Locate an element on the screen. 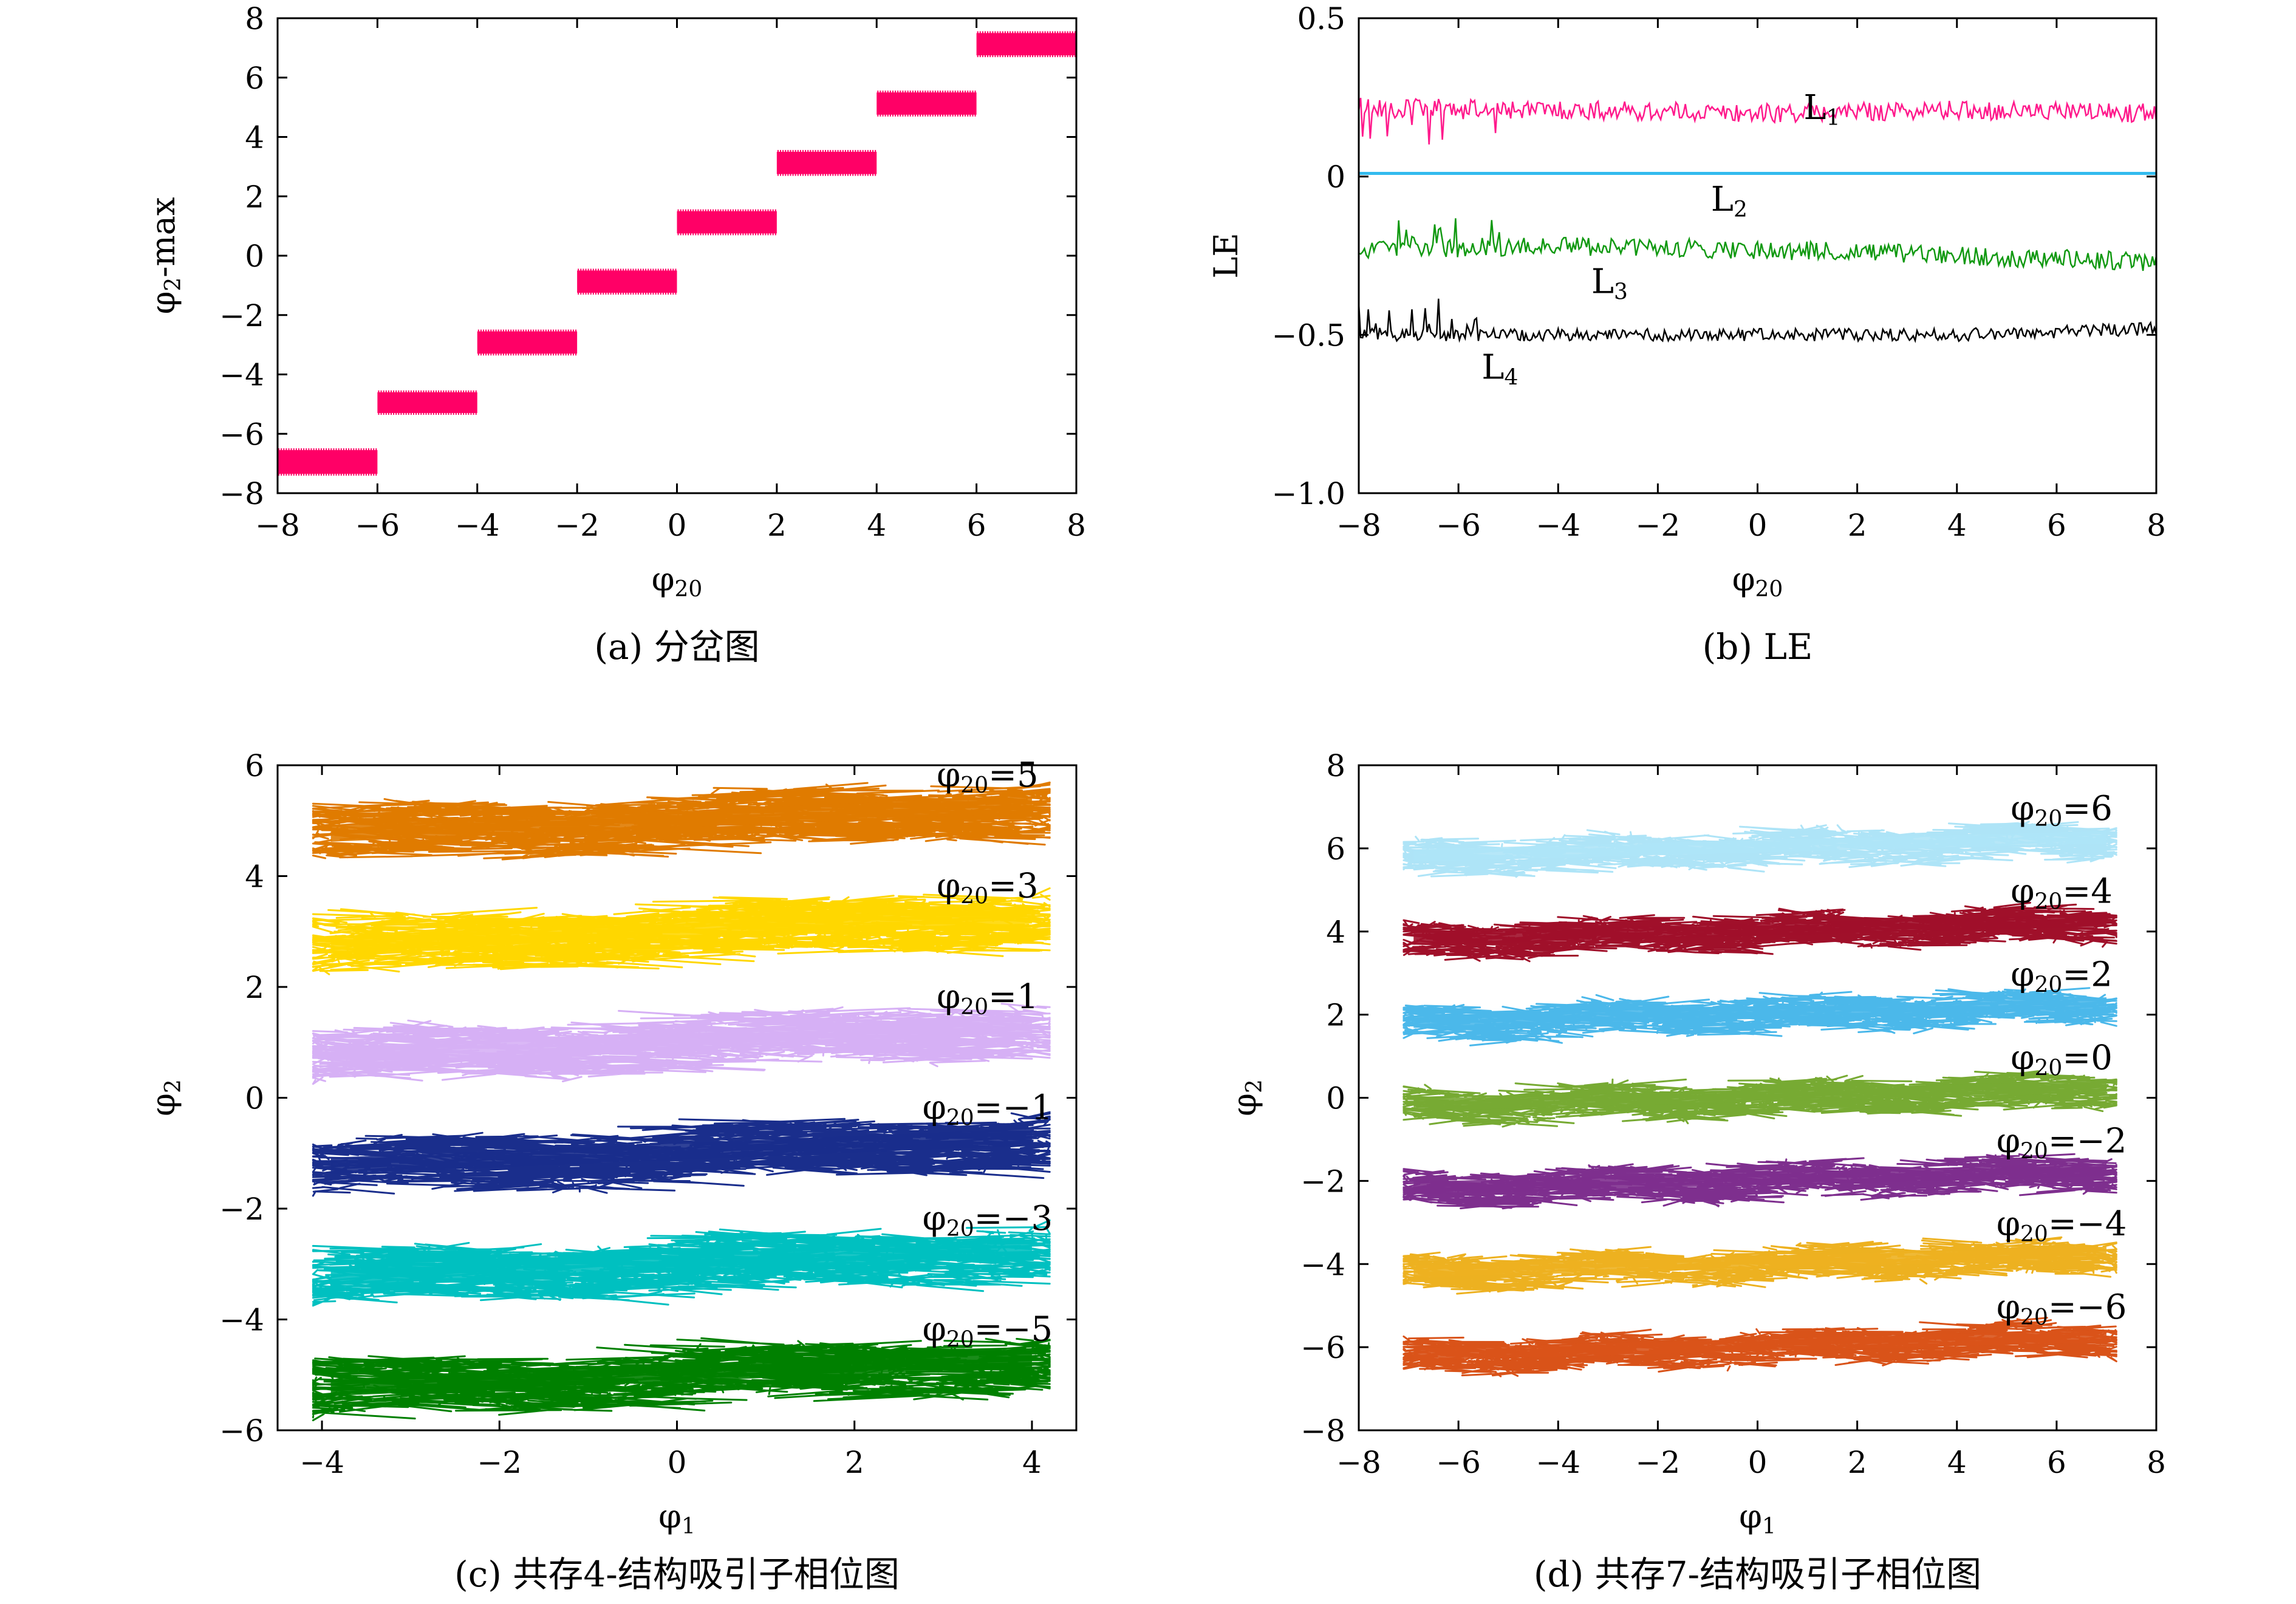  y-tick-label: −0.5 is located at coordinates (1308, 335).